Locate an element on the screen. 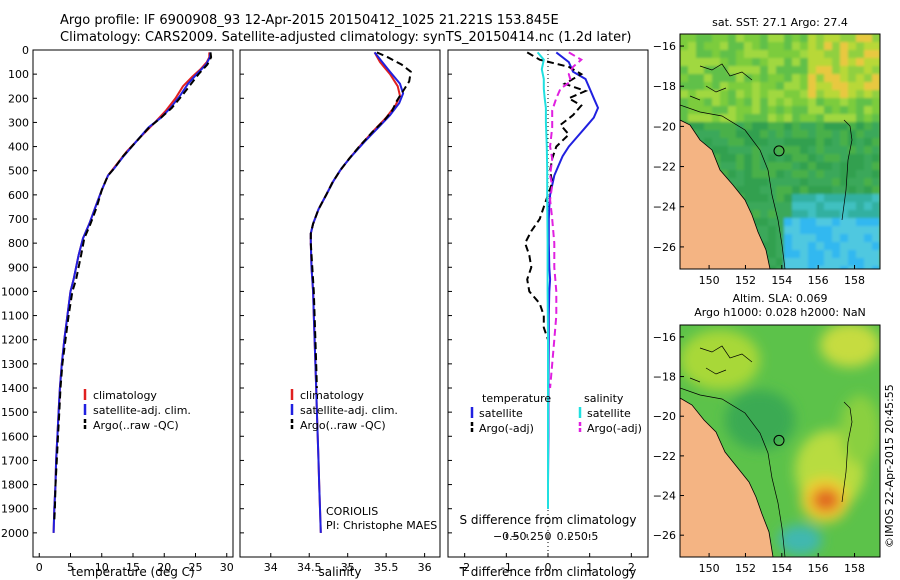 The image size is (900, 580). depth-tick-label: 1700 is located at coordinates (15, 460).